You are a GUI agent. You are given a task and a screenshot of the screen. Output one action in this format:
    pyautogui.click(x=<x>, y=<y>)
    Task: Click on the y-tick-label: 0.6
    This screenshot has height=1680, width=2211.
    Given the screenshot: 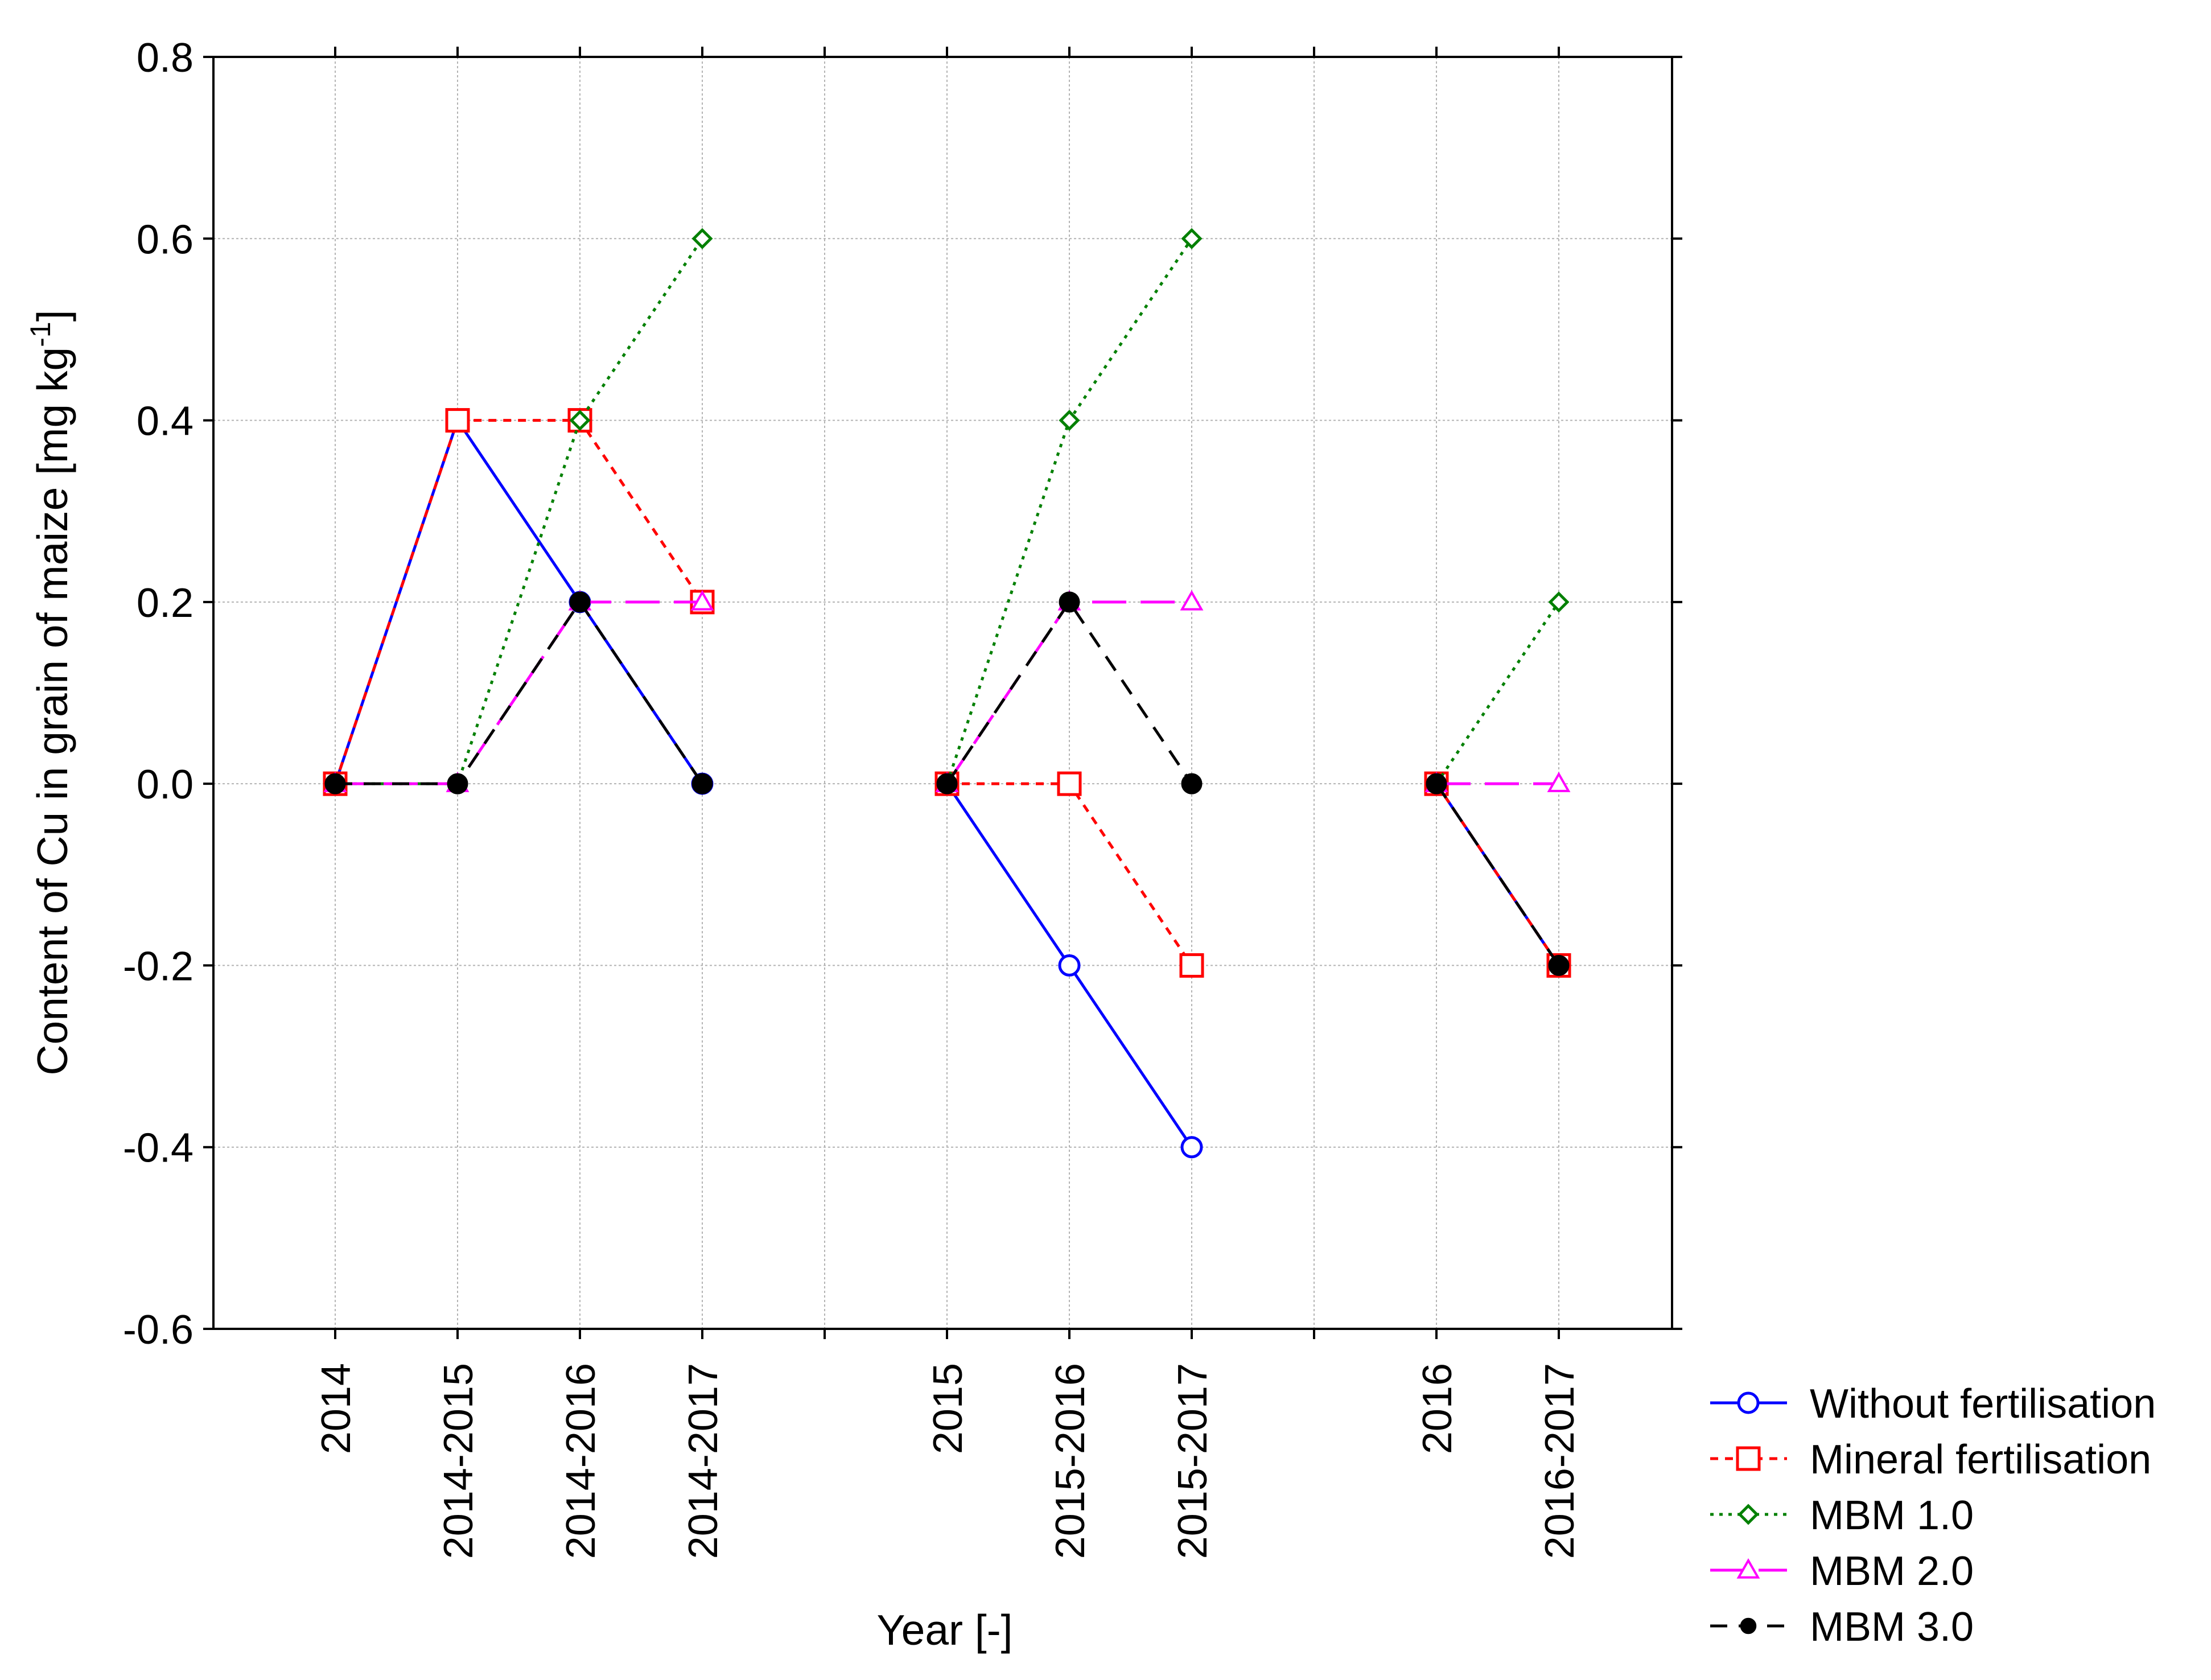 What is the action you would take?
    pyautogui.click(x=165, y=239)
    